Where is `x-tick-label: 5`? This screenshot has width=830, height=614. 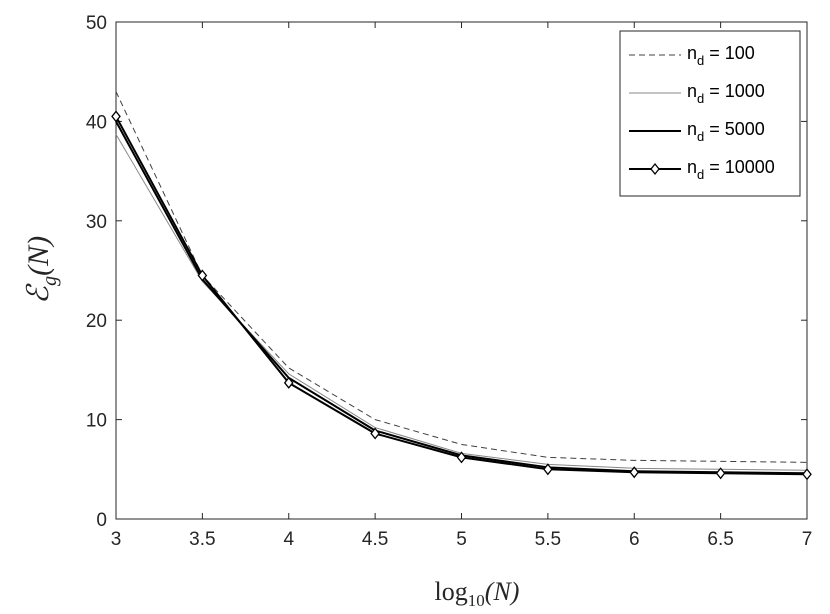 x-tick-label: 5 is located at coordinates (461, 539).